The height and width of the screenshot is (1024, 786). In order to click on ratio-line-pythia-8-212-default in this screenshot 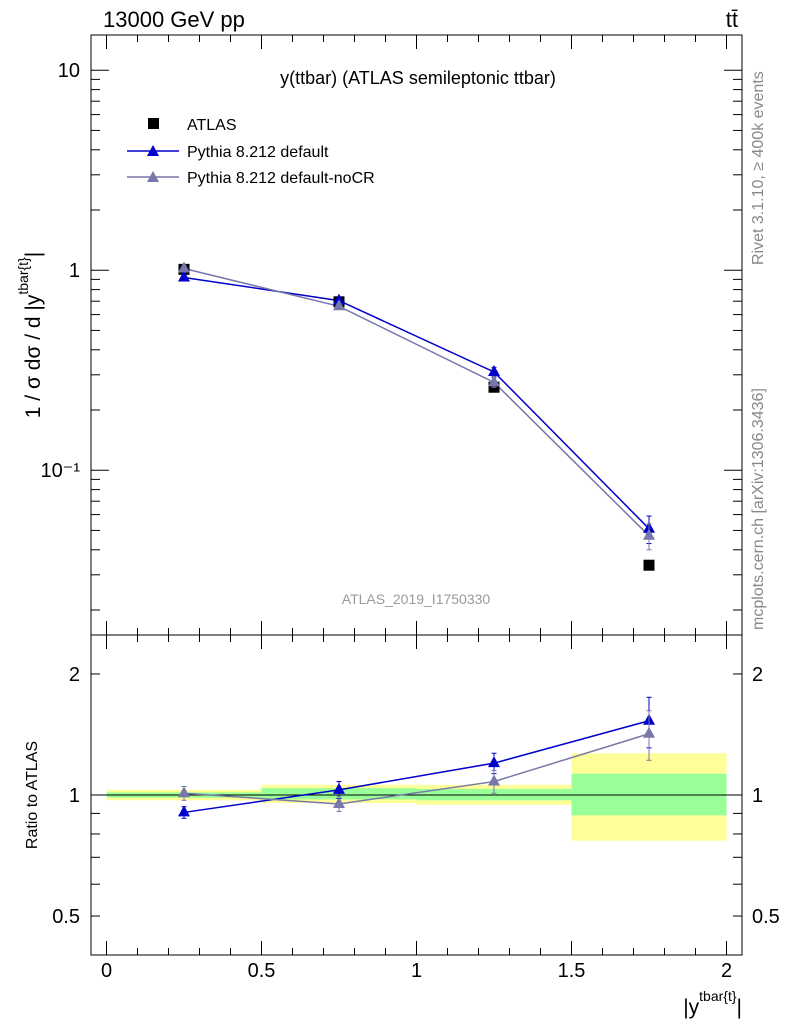, I will do `click(416, 767)`.